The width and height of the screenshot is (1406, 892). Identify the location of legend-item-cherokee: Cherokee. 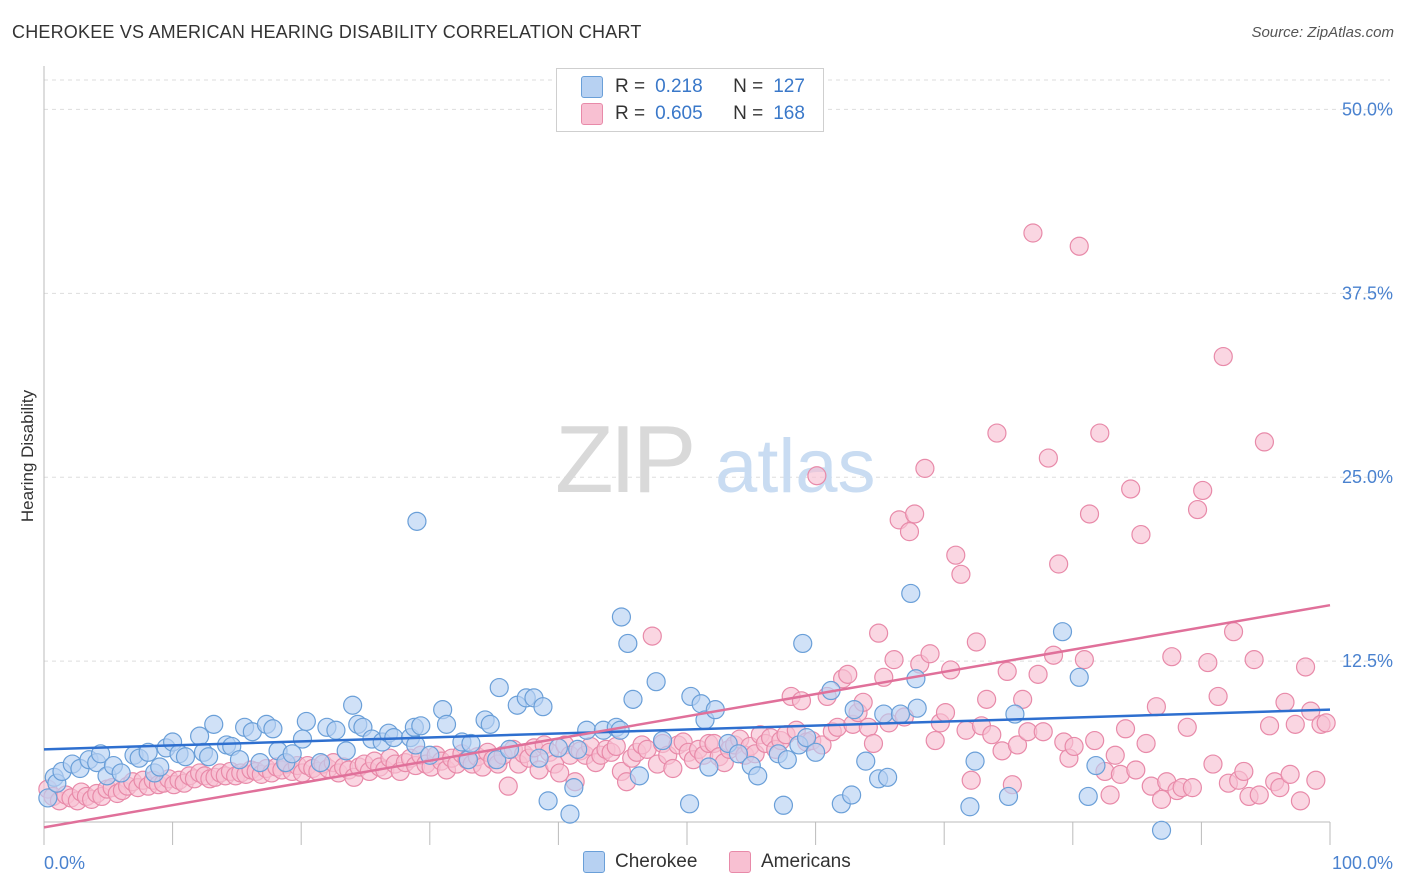
(640, 862).